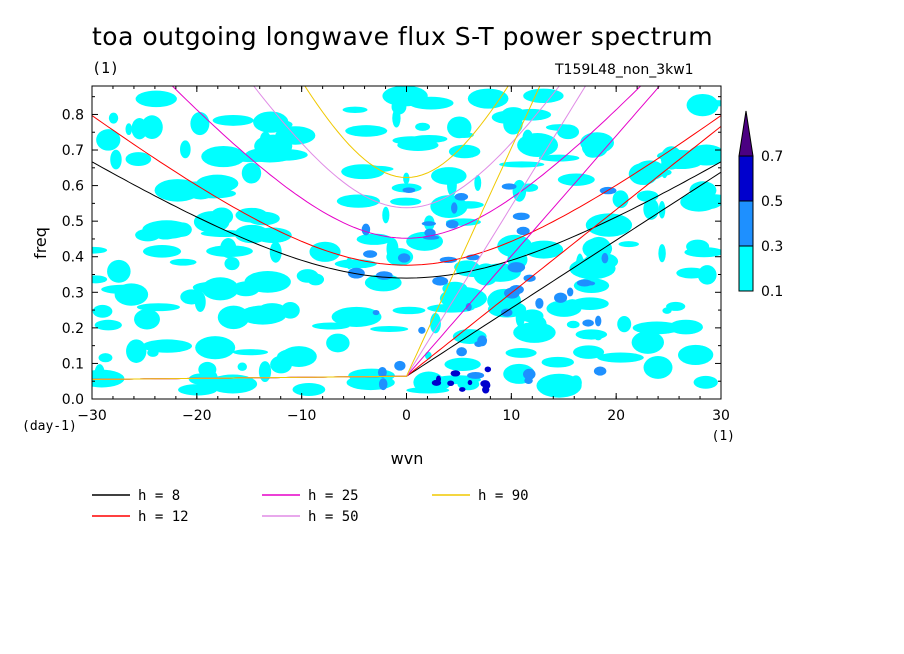 The image size is (904, 654). What do you see at coordinates (73, 293) in the screenshot?
I see `y-tick-label: 0.3` at bounding box center [73, 293].